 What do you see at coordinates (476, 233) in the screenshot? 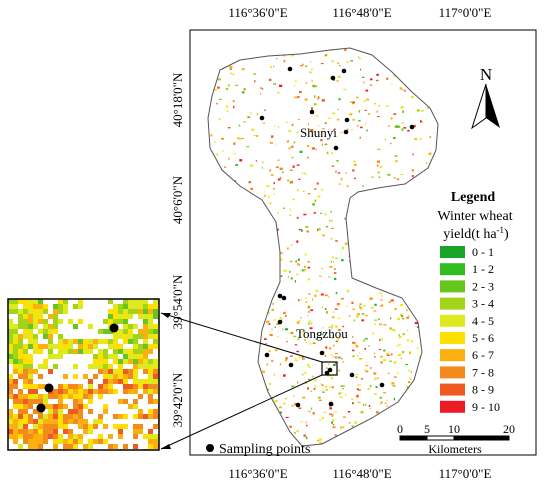
I see `legend-unit: yield(t ha-1)` at bounding box center [476, 233].